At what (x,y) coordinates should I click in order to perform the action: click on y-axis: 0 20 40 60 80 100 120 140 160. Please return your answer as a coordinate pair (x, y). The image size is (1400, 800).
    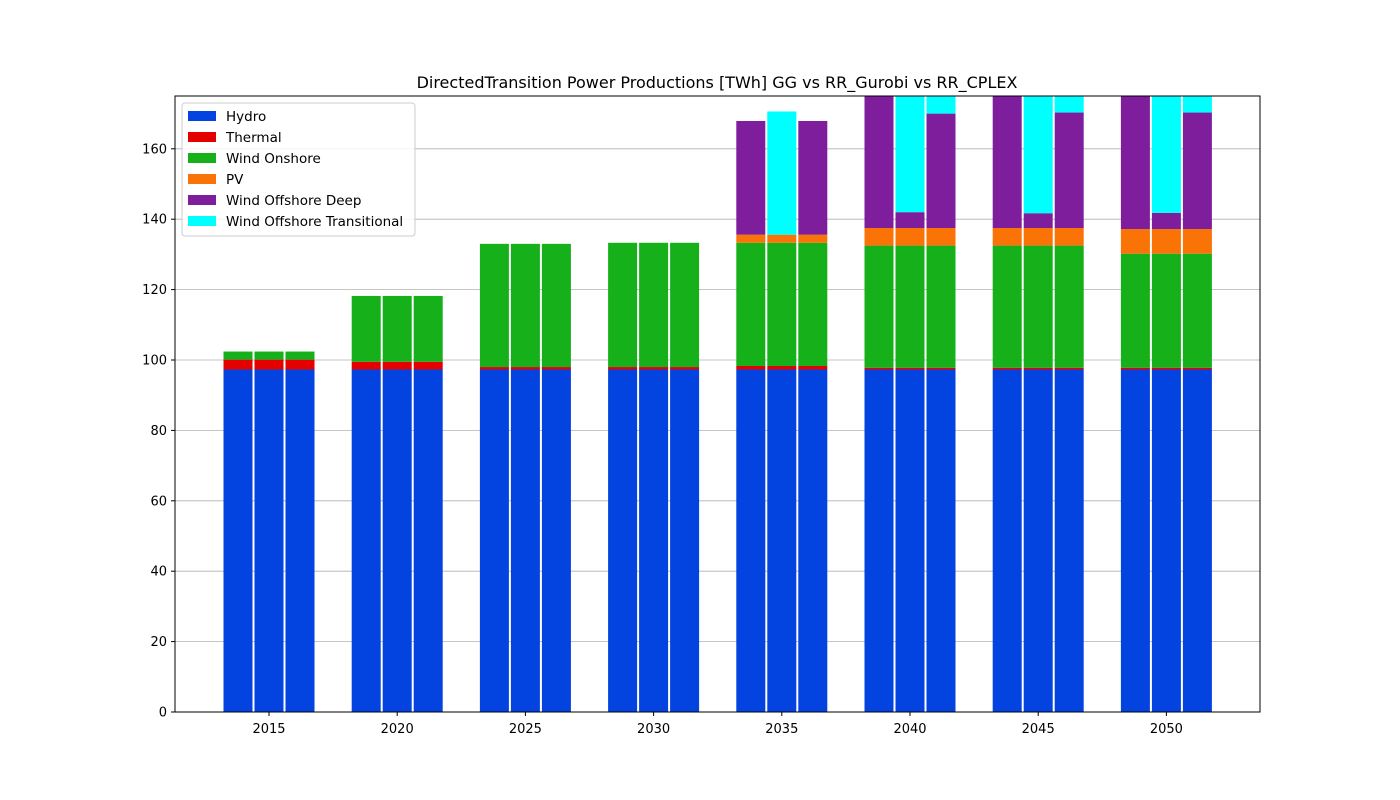
    Looking at the image, I should click on (158, 431).